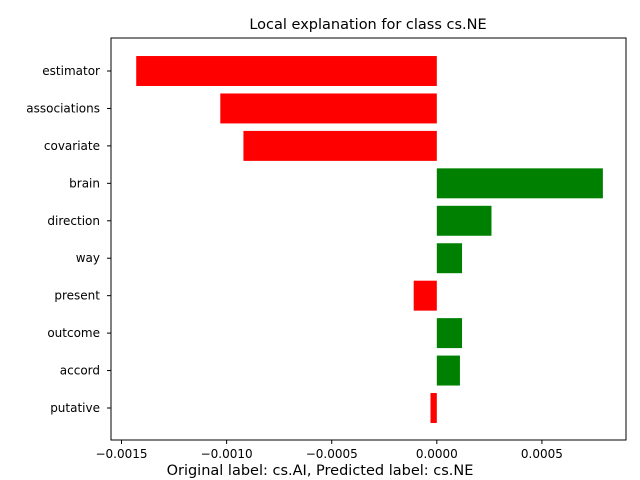 This screenshot has height=480, width=640. What do you see at coordinates (77, 296) in the screenshot?
I see `y-tick-label-present: present` at bounding box center [77, 296].